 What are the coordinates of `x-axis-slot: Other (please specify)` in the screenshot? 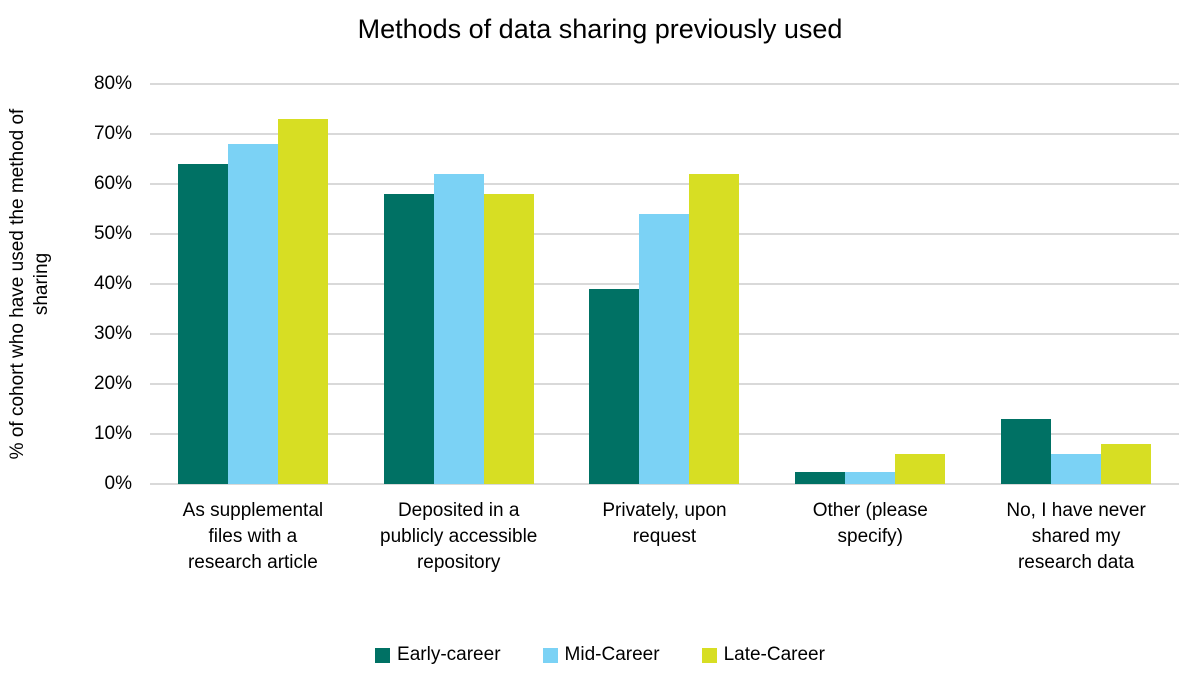 It's located at (870, 537).